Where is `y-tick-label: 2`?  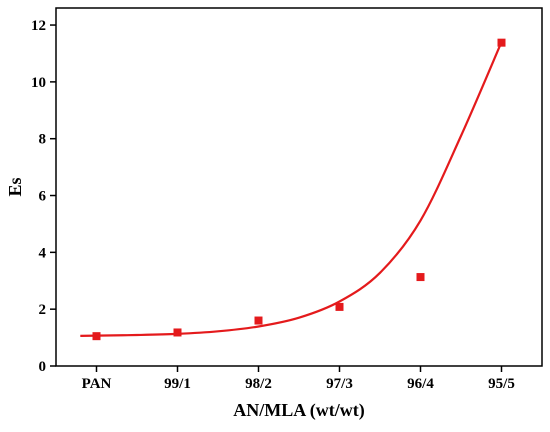
y-tick-label: 2 is located at coordinates (43, 310).